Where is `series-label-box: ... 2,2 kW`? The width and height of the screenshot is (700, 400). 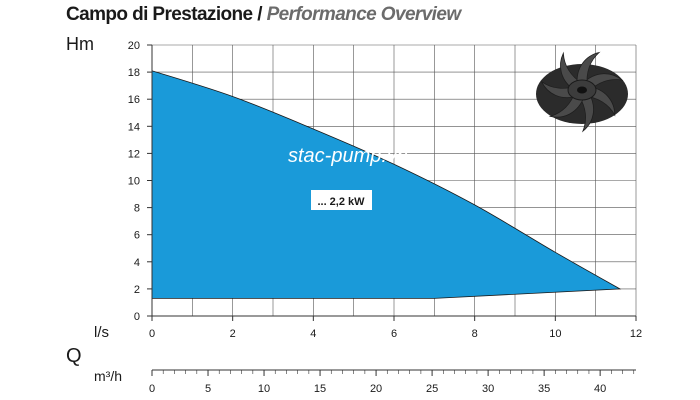 series-label-box: ... 2,2 kW is located at coordinates (341, 200).